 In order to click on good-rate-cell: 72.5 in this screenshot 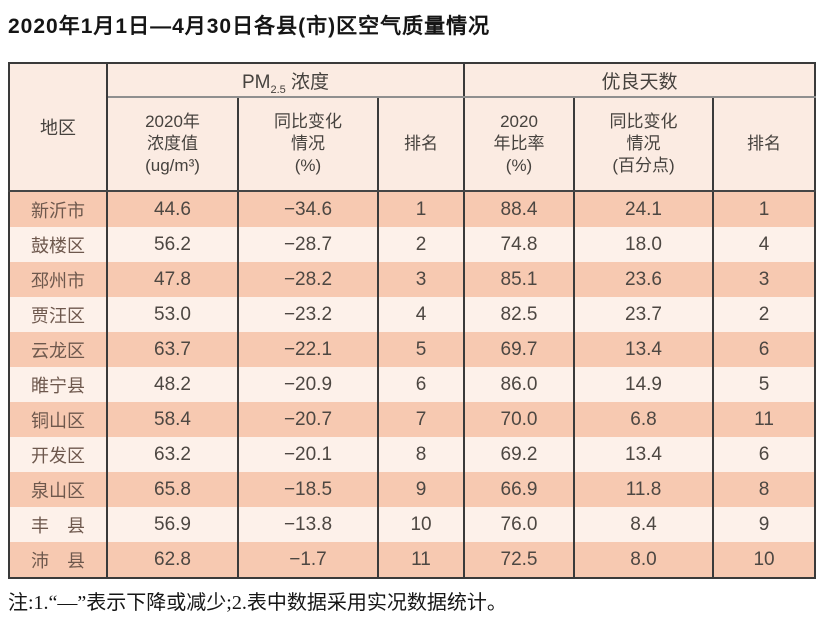, I will do `click(519, 560)`.